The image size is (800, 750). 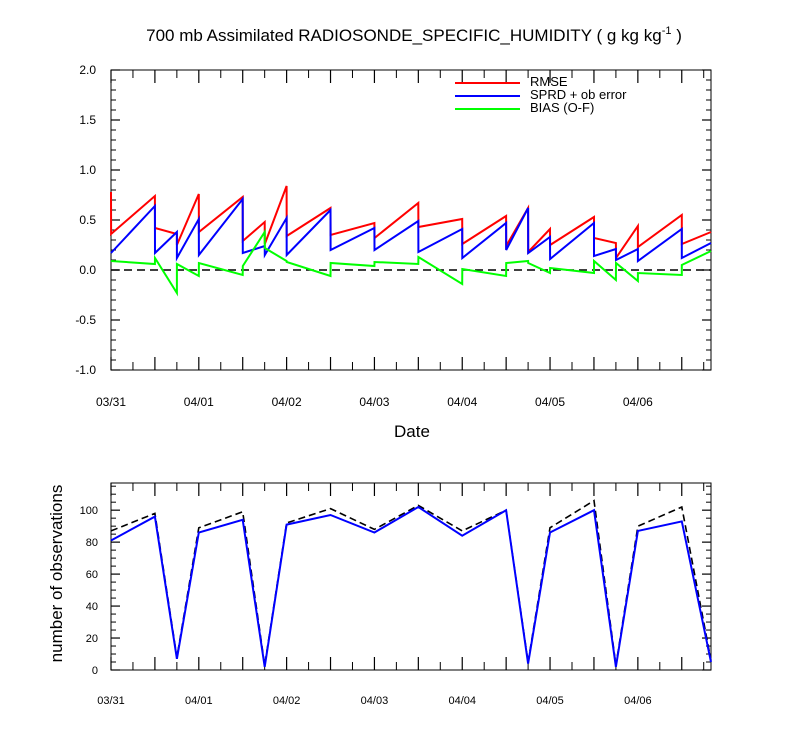 What do you see at coordinates (412, 431) in the screenshot?
I see `x-axis-title: Date` at bounding box center [412, 431].